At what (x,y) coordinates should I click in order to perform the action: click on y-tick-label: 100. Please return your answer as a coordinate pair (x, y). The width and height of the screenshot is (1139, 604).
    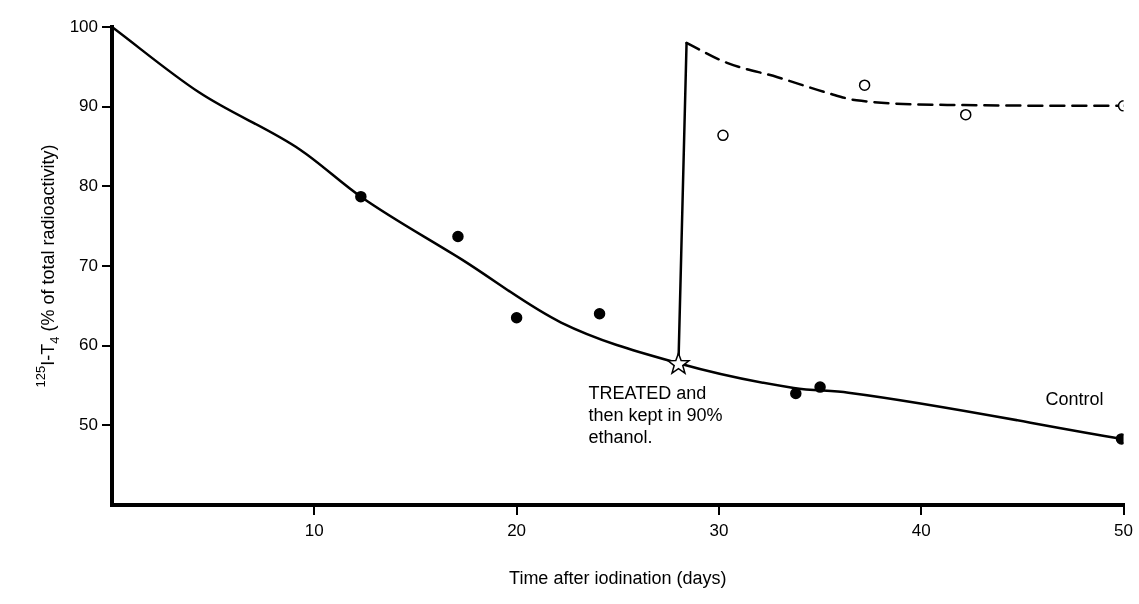
    Looking at the image, I should click on (83, 26).